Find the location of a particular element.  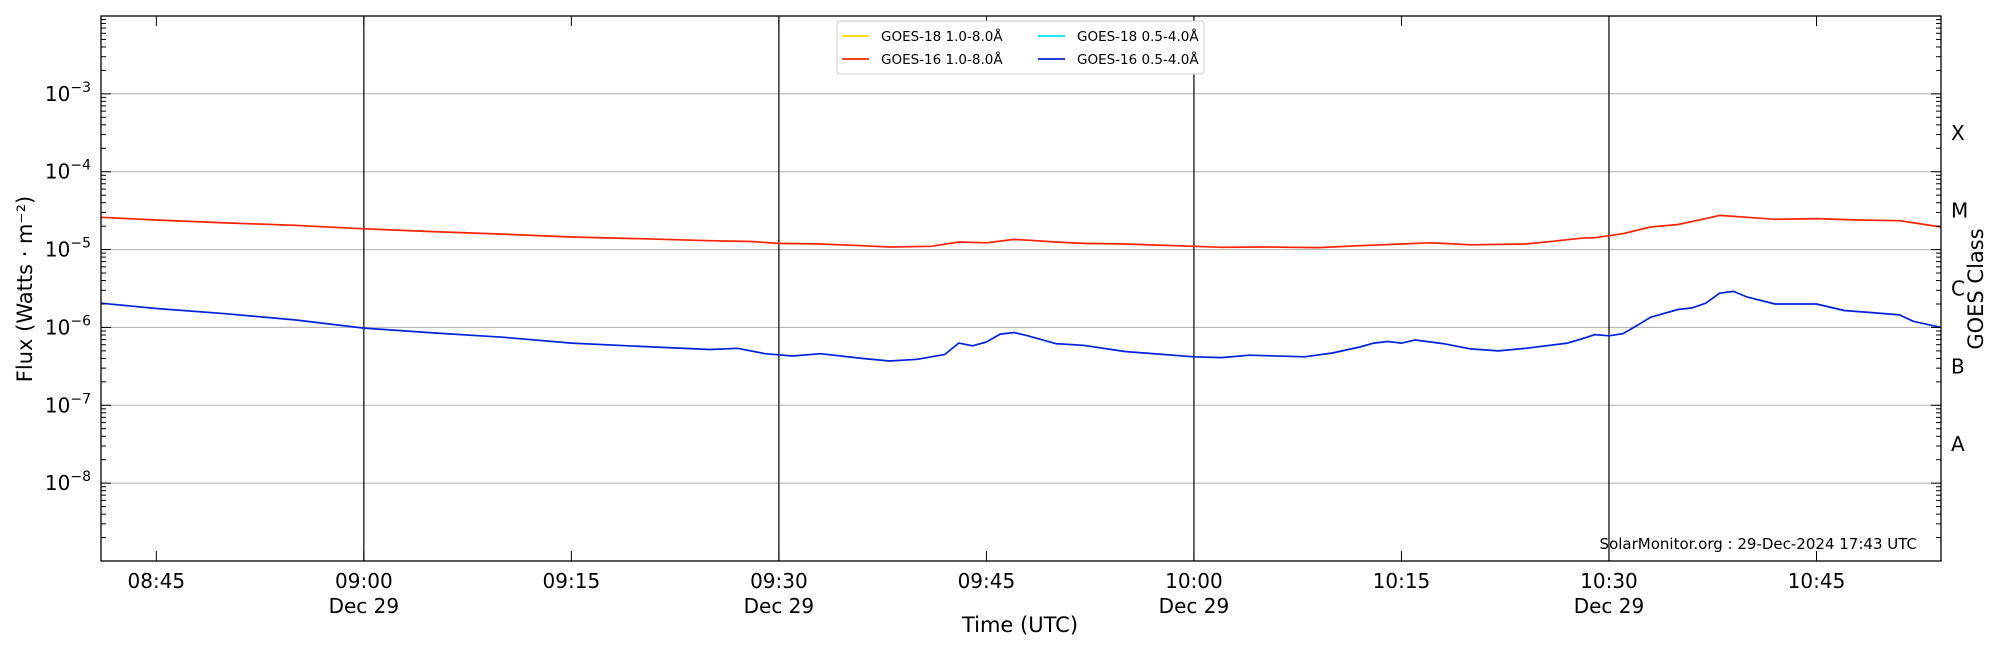

x-tick-label: 10:00 is located at coordinates (1194, 581).